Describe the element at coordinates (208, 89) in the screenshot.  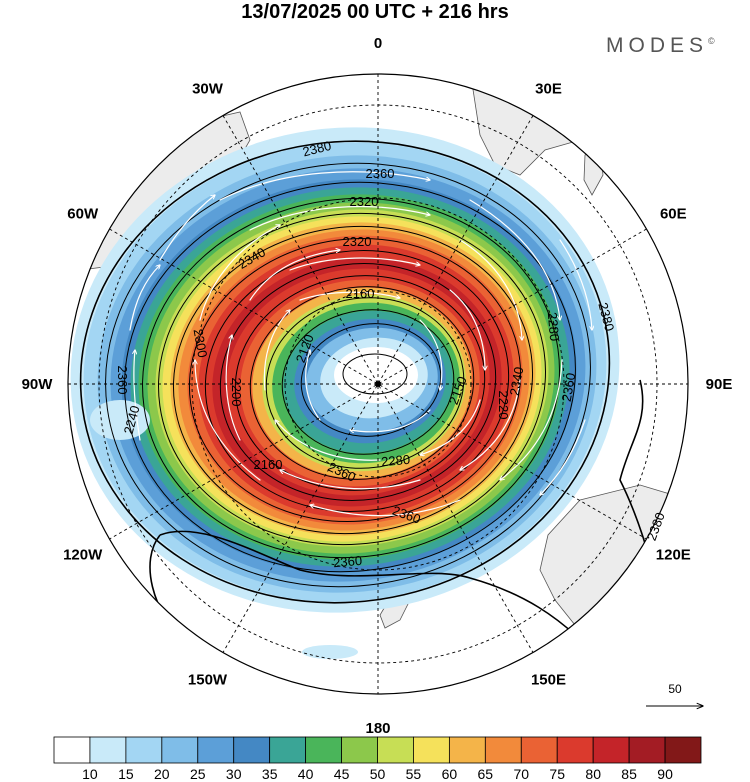
I see `longitude-label-30w: 30W` at that location.